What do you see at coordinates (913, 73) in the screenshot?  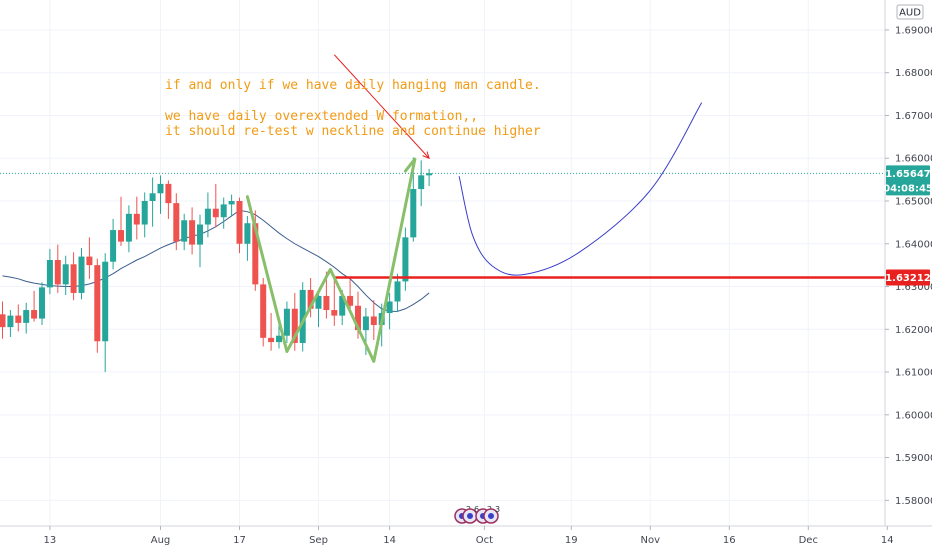 I see `price-tick-label: 1.68000` at bounding box center [913, 73].